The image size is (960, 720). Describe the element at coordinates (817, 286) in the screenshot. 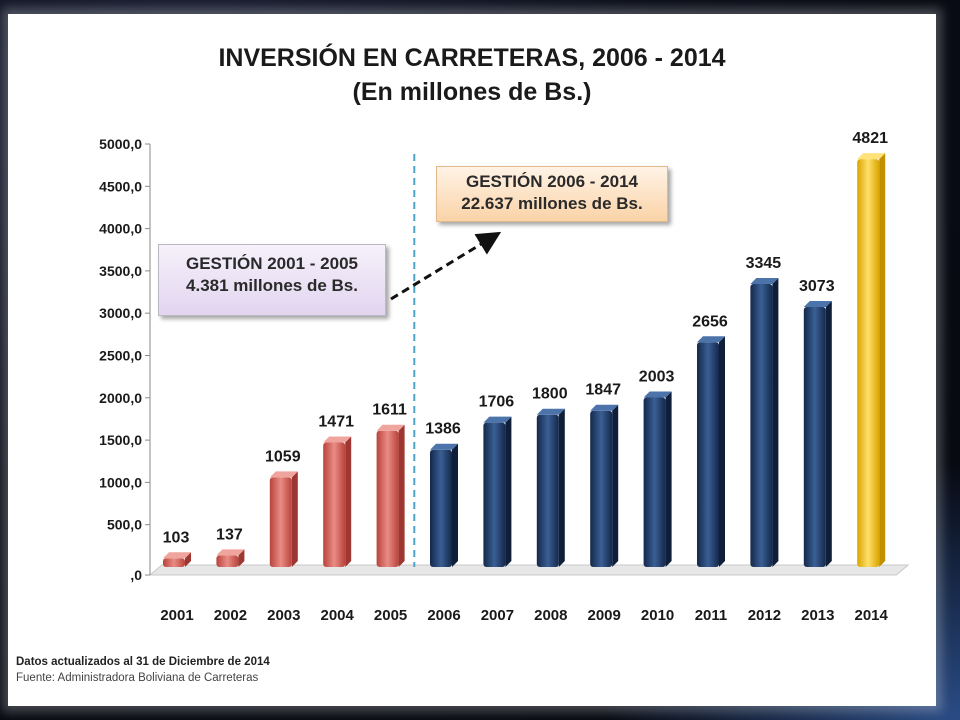

I see `data-label: 3073` at that location.